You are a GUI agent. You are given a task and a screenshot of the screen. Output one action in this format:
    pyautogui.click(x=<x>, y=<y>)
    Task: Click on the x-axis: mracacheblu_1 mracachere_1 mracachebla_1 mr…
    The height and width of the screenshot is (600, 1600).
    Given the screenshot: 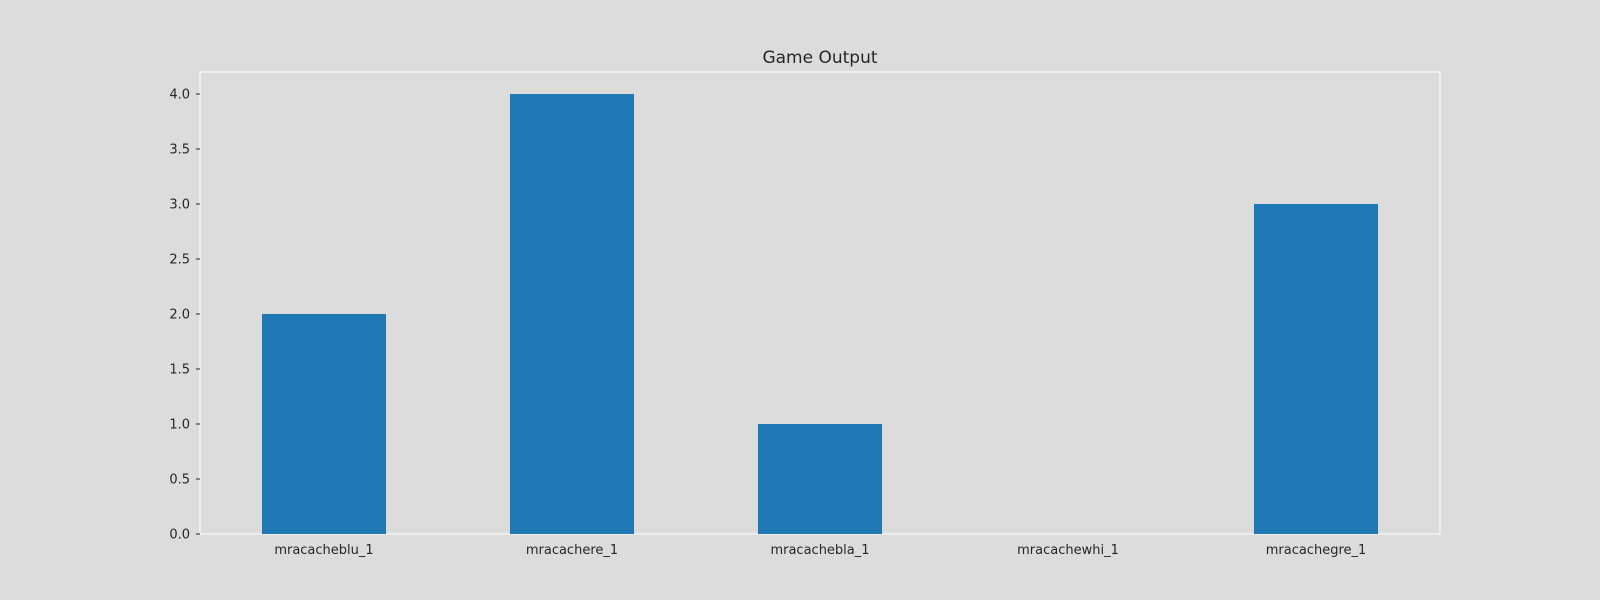 What is the action you would take?
    pyautogui.click(x=820, y=550)
    